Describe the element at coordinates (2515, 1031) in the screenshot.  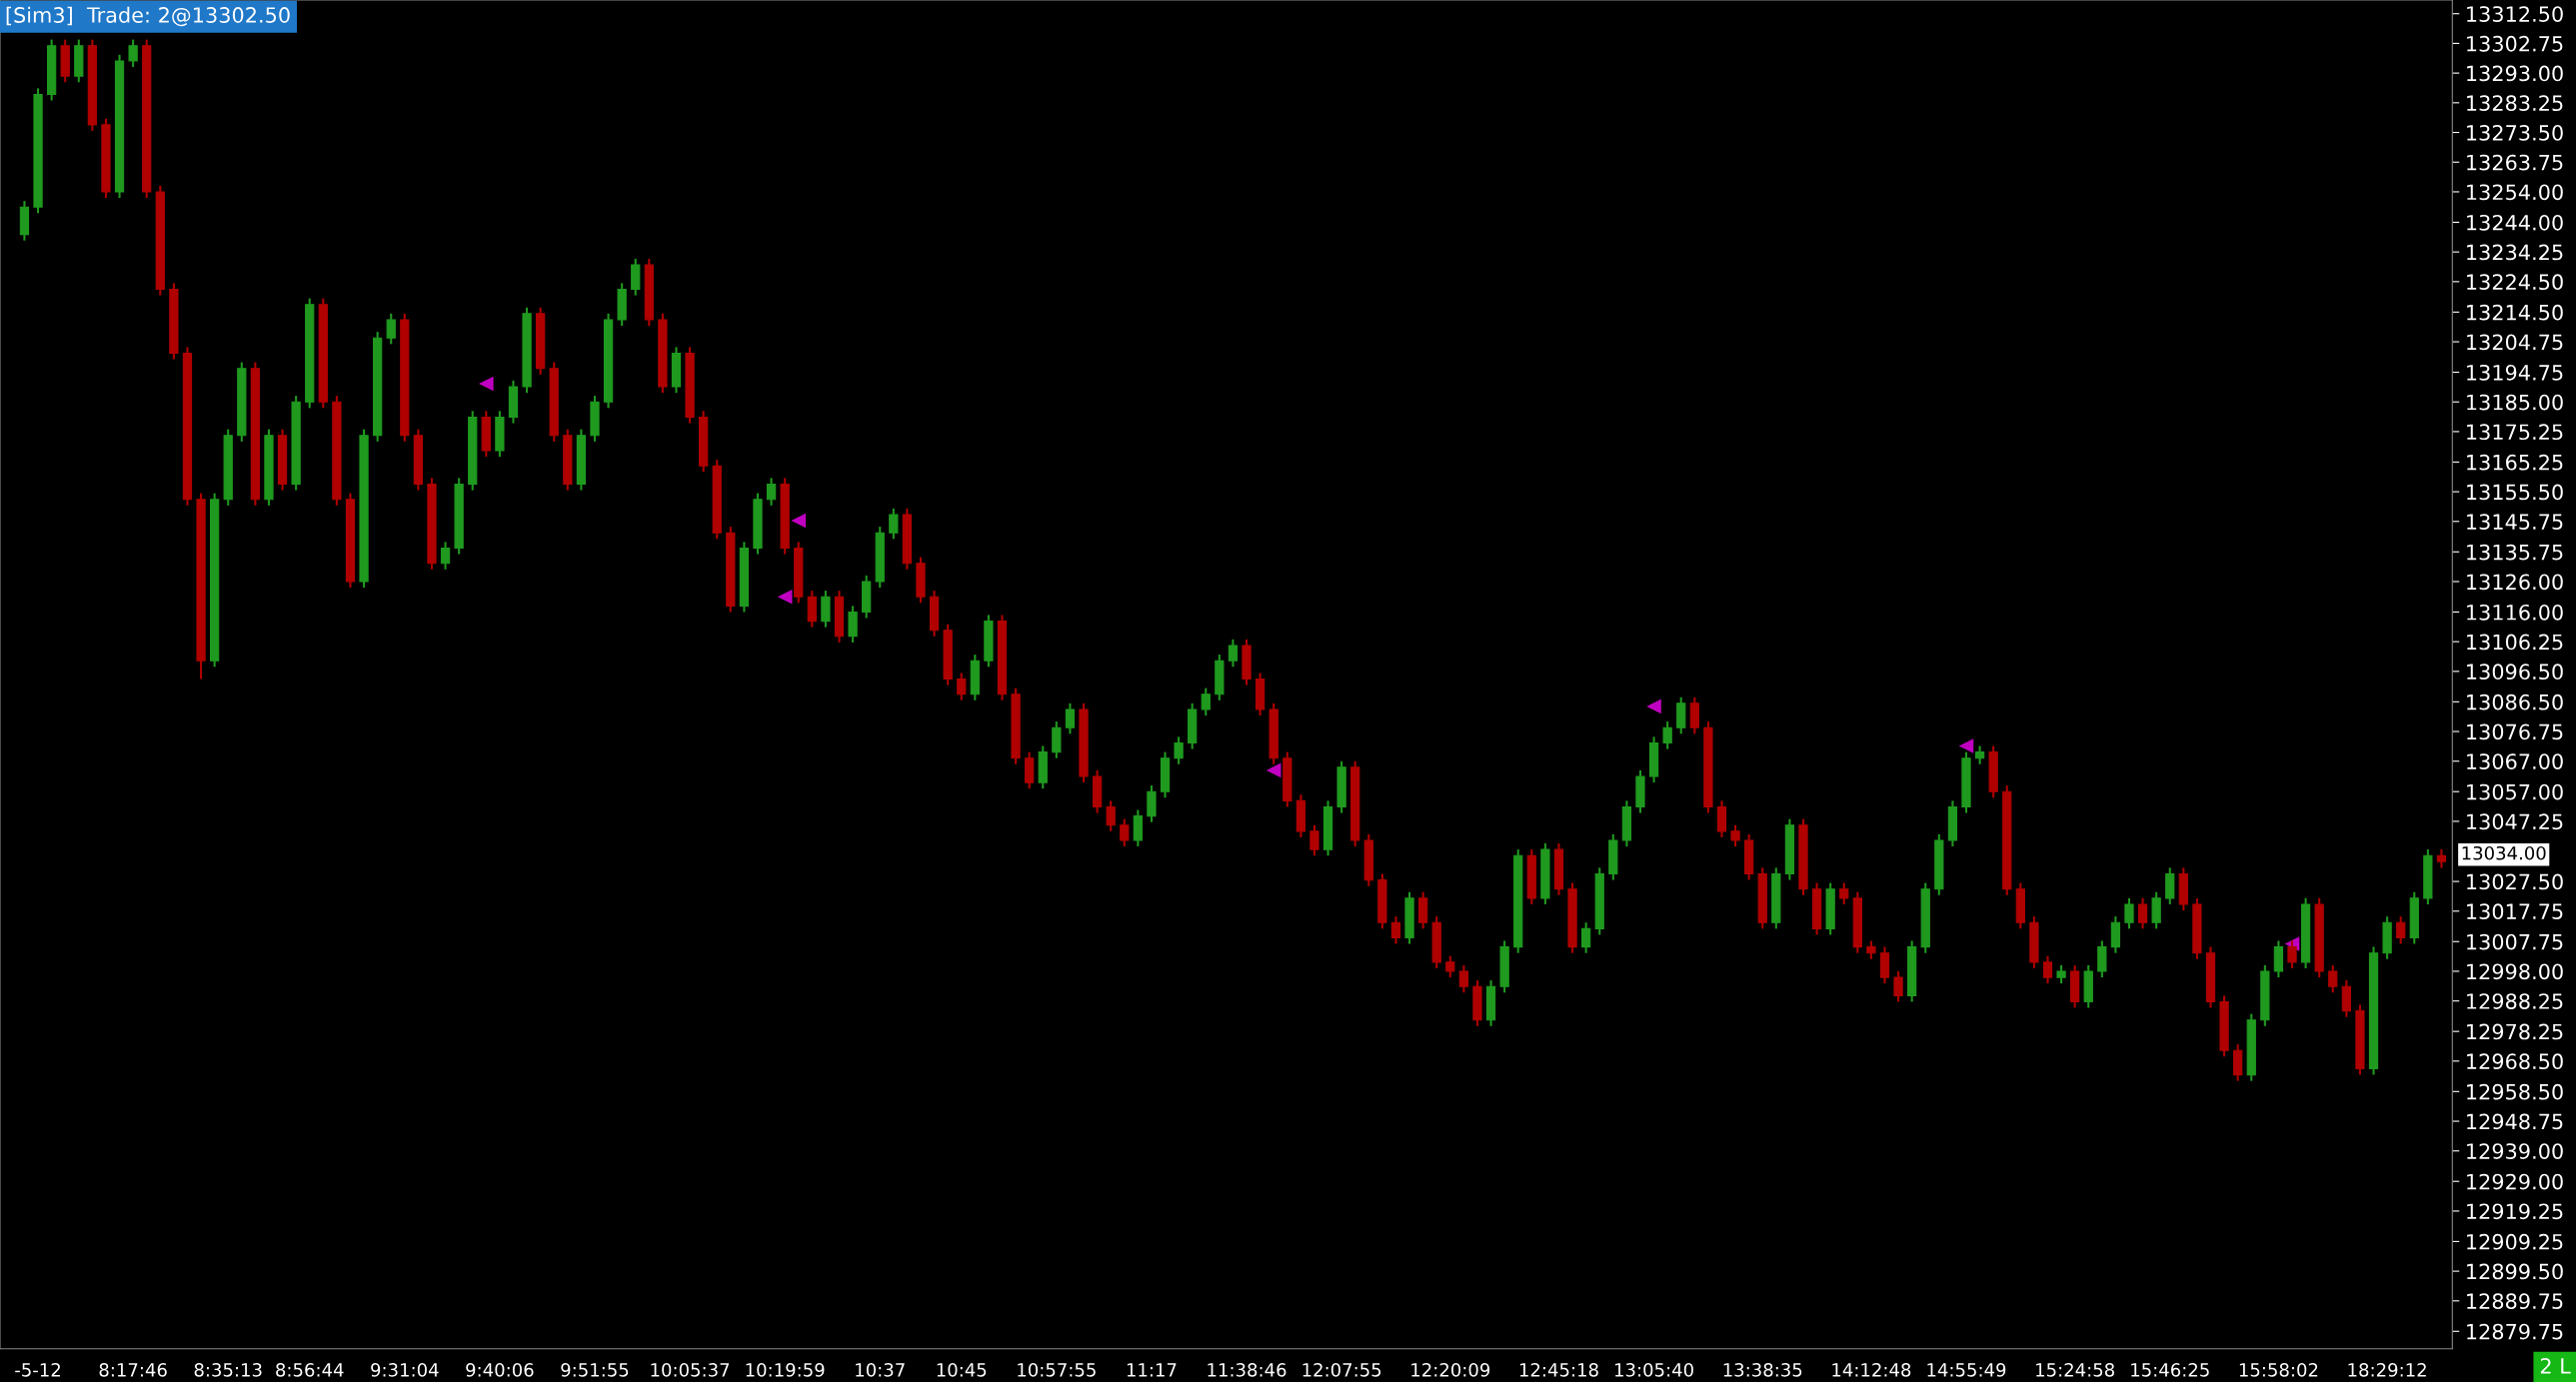
I see `y-tick-label: 12978.25` at that location.